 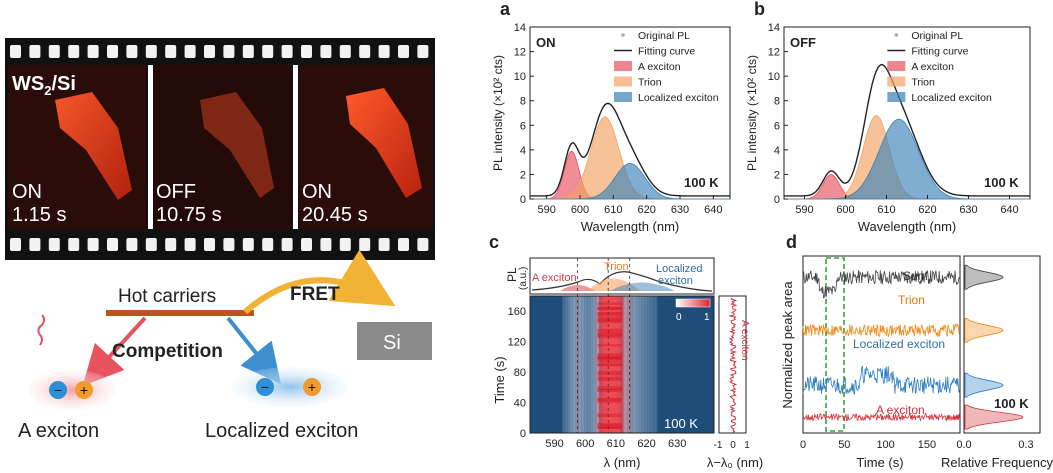 What do you see at coordinates (523, 175) in the screenshot?
I see `y-tick-label: 2` at bounding box center [523, 175].